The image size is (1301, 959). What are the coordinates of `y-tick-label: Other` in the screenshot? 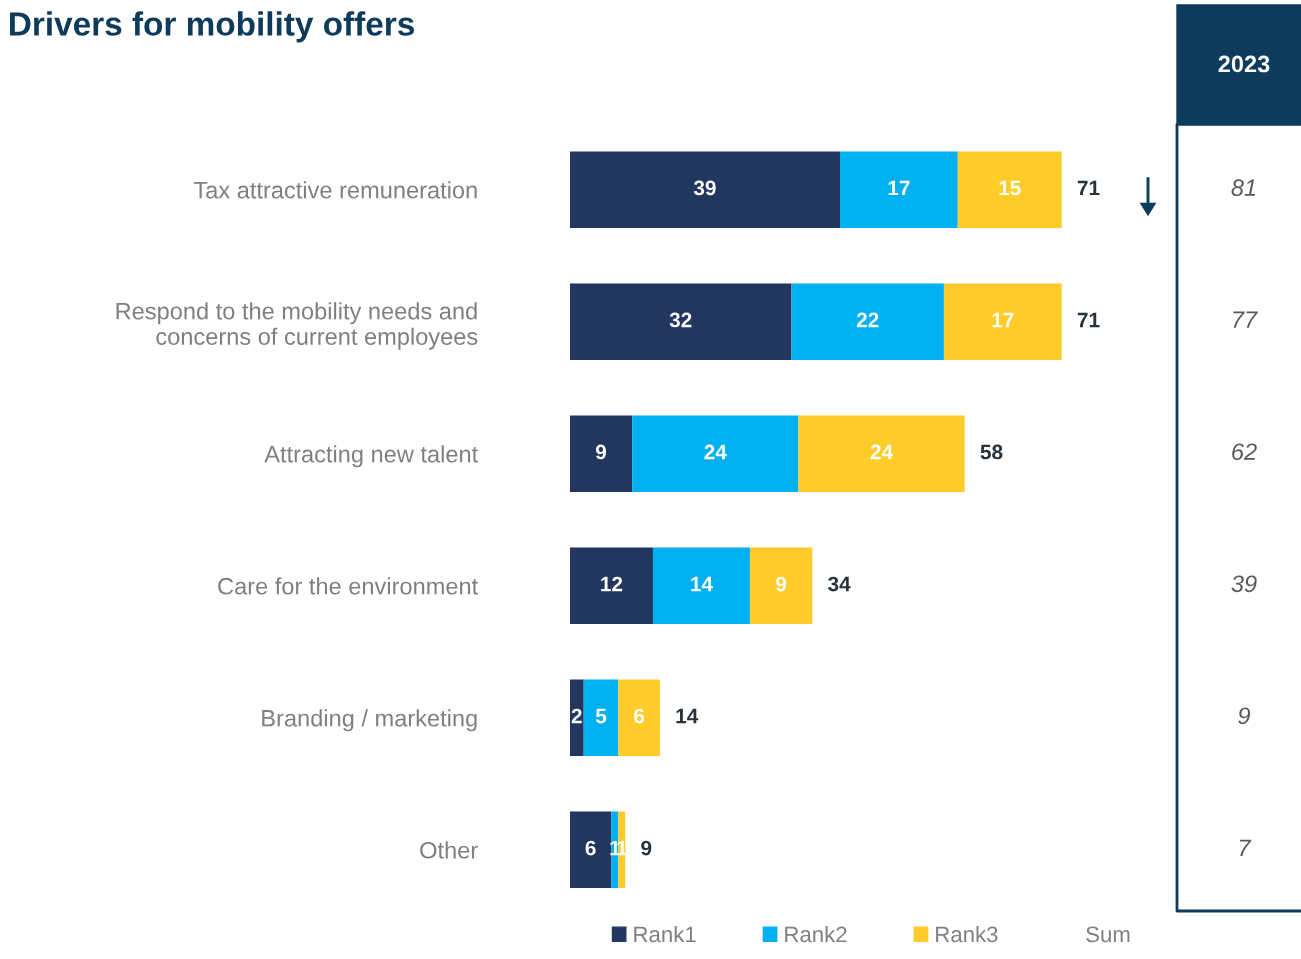 It's located at (449, 850).